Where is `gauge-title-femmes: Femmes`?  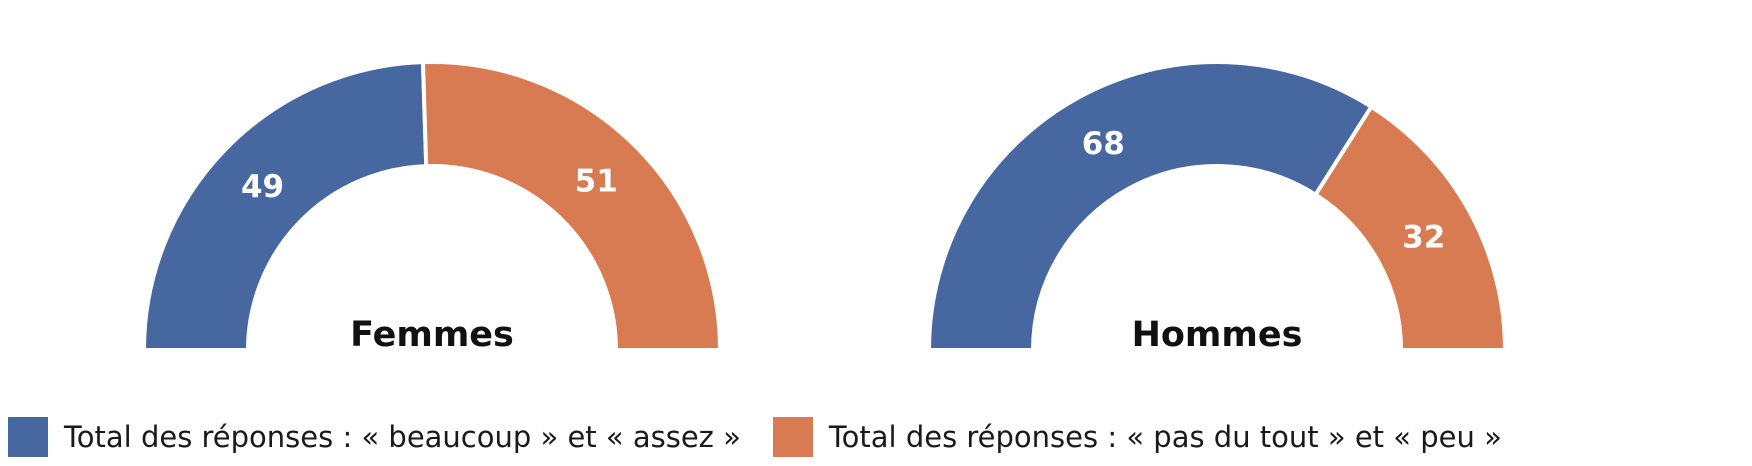 gauge-title-femmes: Femmes is located at coordinates (432, 335).